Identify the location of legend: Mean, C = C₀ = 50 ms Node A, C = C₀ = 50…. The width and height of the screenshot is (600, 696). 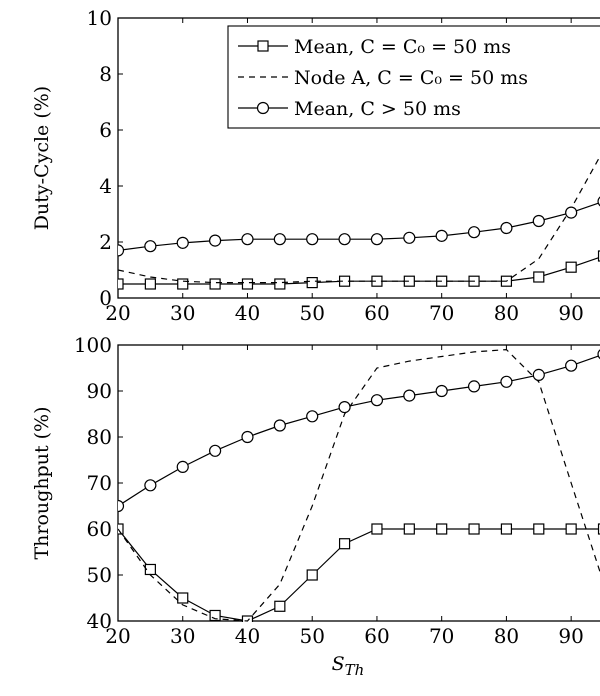
(413, 77).